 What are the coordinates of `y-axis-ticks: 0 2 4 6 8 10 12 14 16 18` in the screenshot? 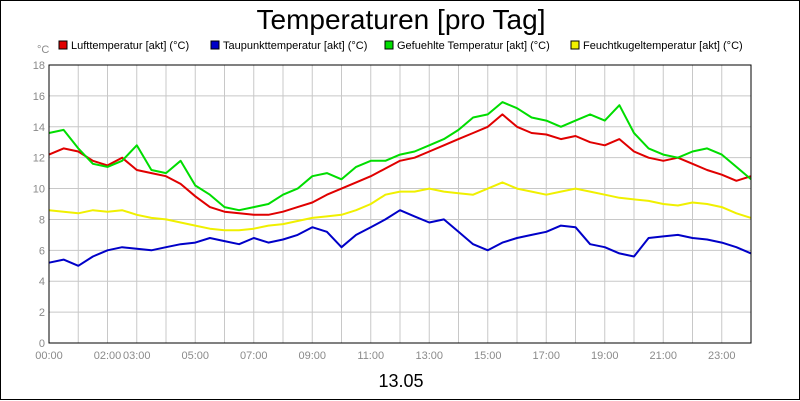 It's located at (39, 205).